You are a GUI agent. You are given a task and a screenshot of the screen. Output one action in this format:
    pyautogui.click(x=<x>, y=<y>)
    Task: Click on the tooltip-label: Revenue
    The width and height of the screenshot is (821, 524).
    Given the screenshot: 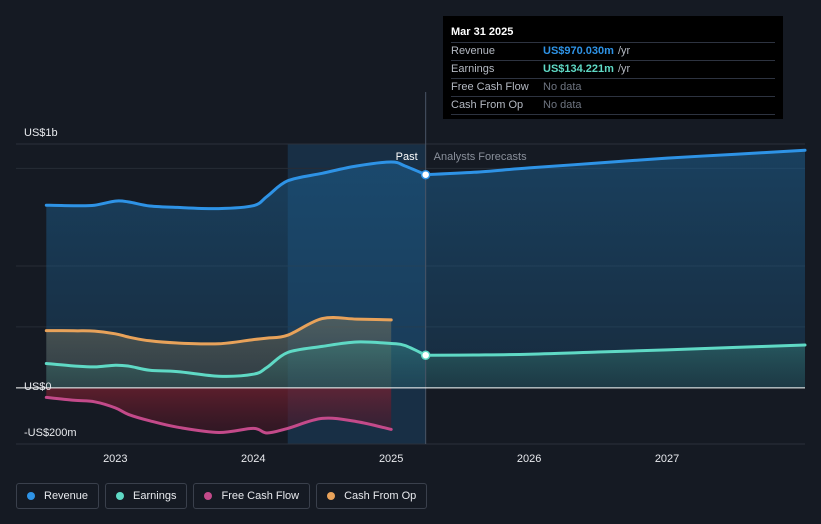 What is the action you would take?
    pyautogui.click(x=473, y=51)
    